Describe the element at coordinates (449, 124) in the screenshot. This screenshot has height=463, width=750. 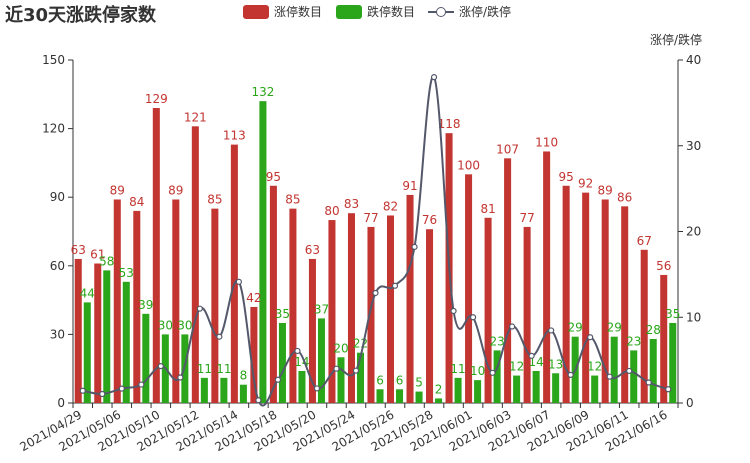
I see `data-label-limit-up: 118` at that location.